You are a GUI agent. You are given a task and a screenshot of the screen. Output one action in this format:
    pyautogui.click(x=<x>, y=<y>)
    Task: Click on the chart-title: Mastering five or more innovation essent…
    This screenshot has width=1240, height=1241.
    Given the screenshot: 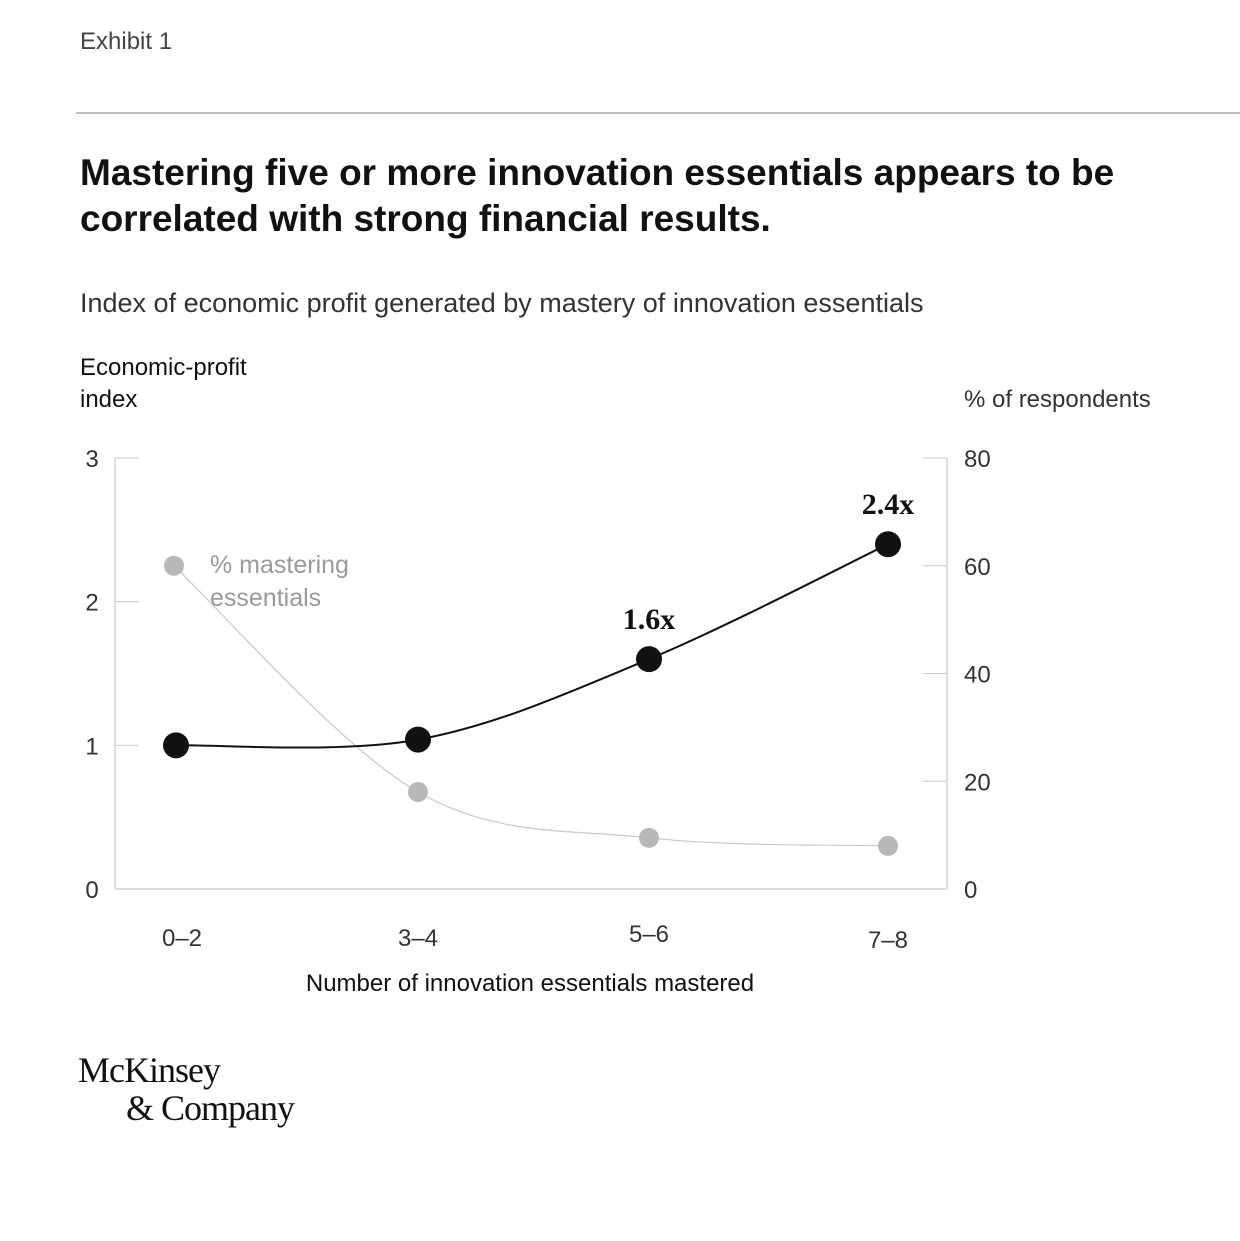 What is the action you would take?
    pyautogui.click(x=597, y=195)
    